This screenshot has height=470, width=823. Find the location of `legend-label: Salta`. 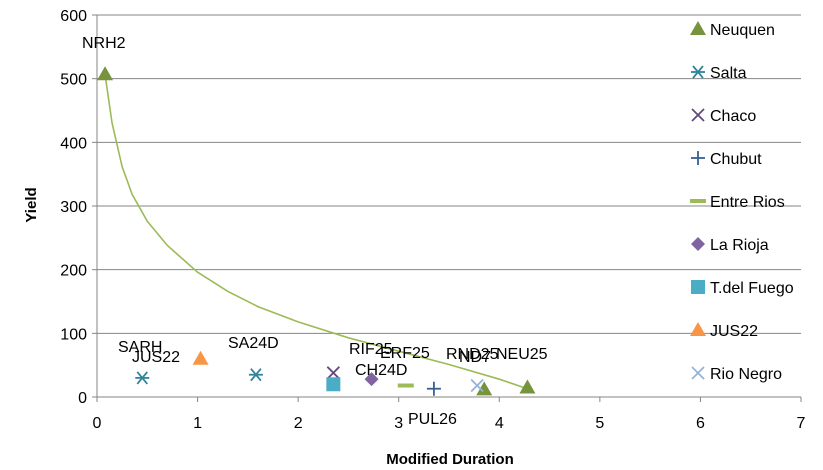

legend-label: Salta is located at coordinates (728, 73).